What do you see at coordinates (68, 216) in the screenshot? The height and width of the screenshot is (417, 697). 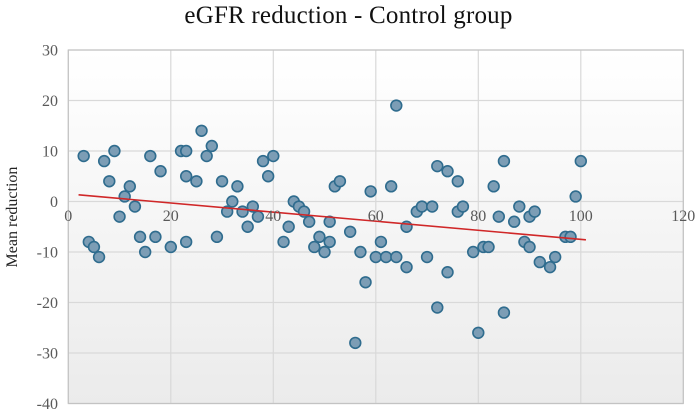 I see `x-tick-label: 0` at bounding box center [68, 216].